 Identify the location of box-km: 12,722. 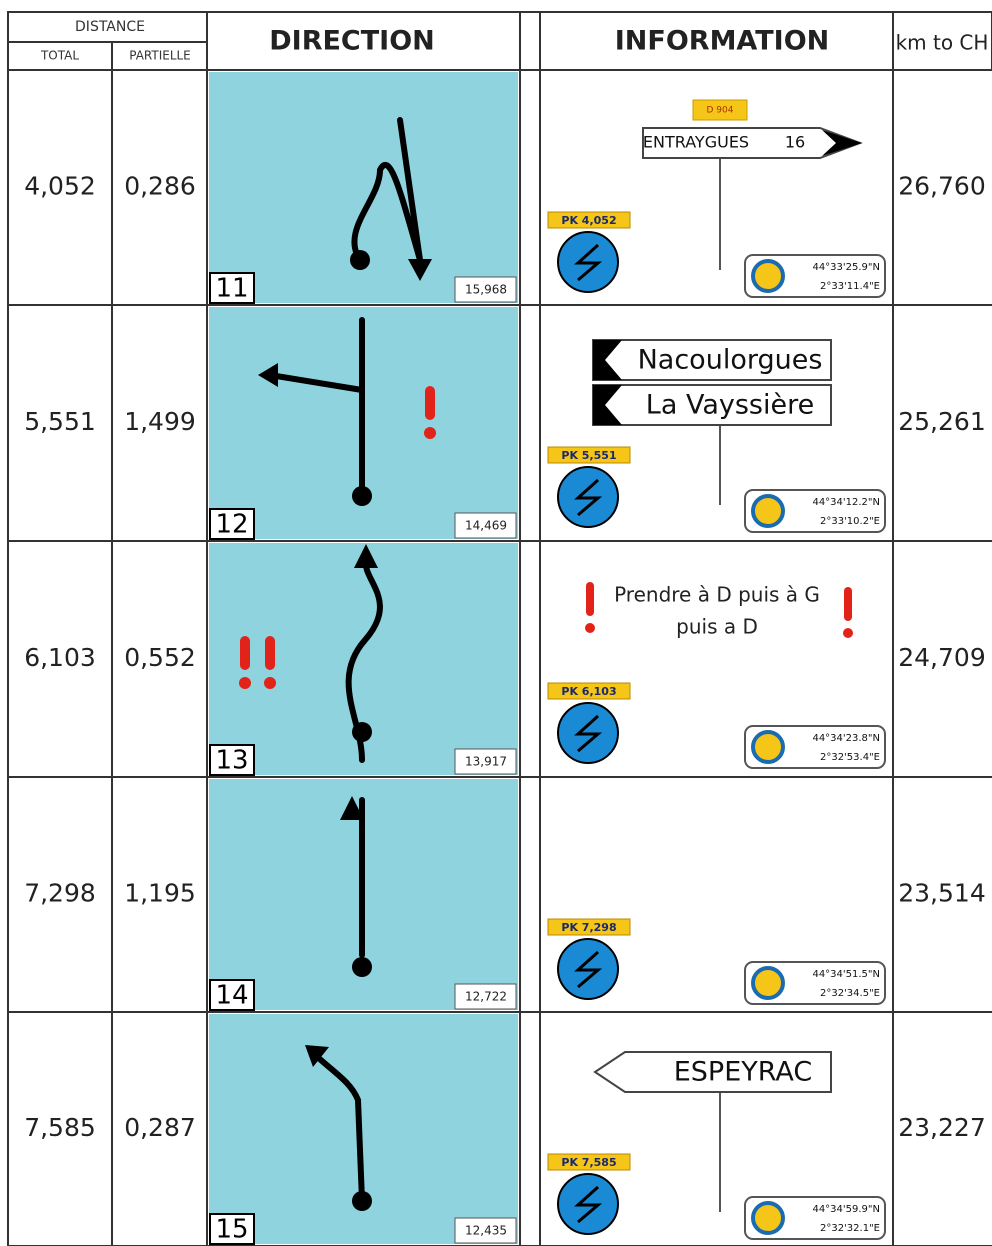
(486, 997).